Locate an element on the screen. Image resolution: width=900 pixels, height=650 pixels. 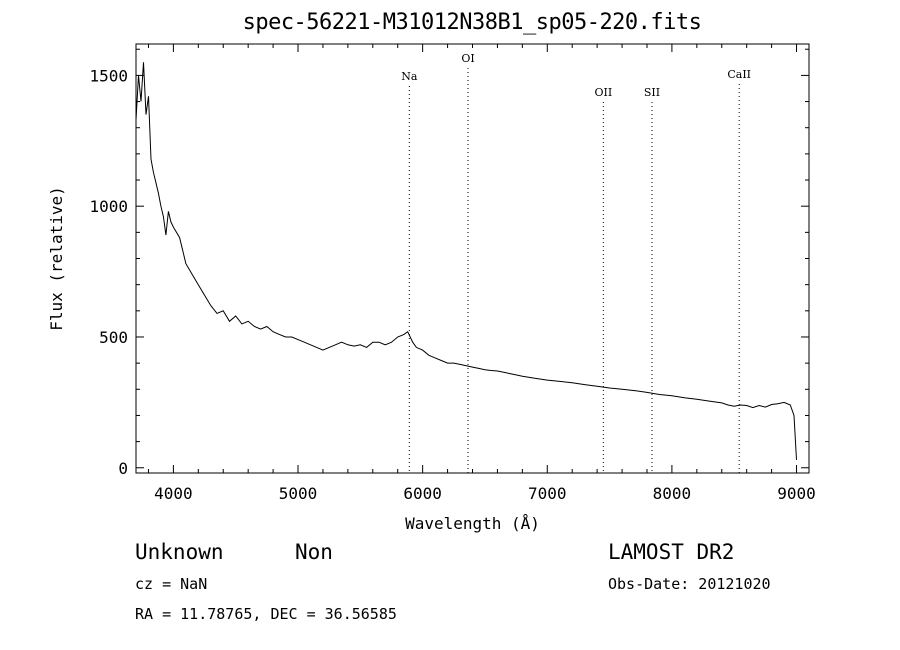
y-tick-label: 1000 is located at coordinates (108, 206).